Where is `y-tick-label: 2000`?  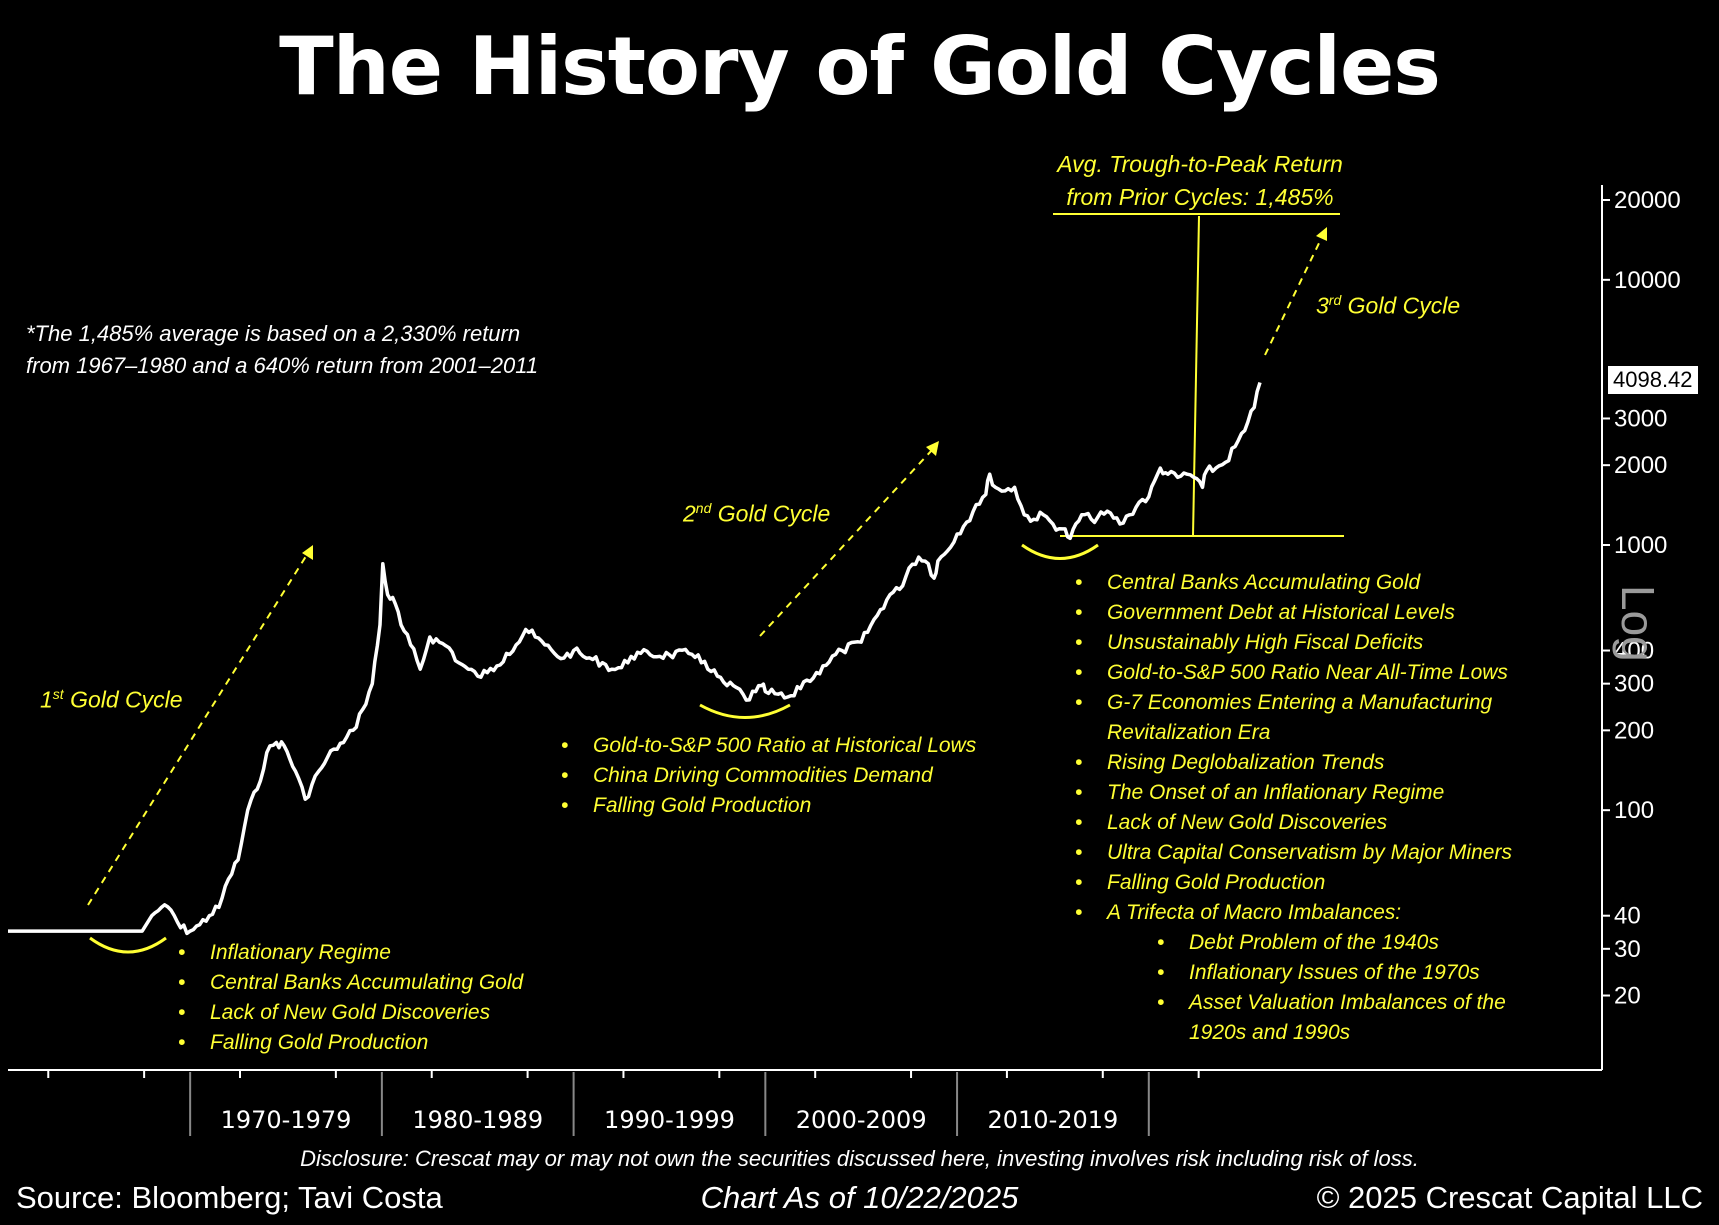 y-tick-label: 2000 is located at coordinates (1640, 465).